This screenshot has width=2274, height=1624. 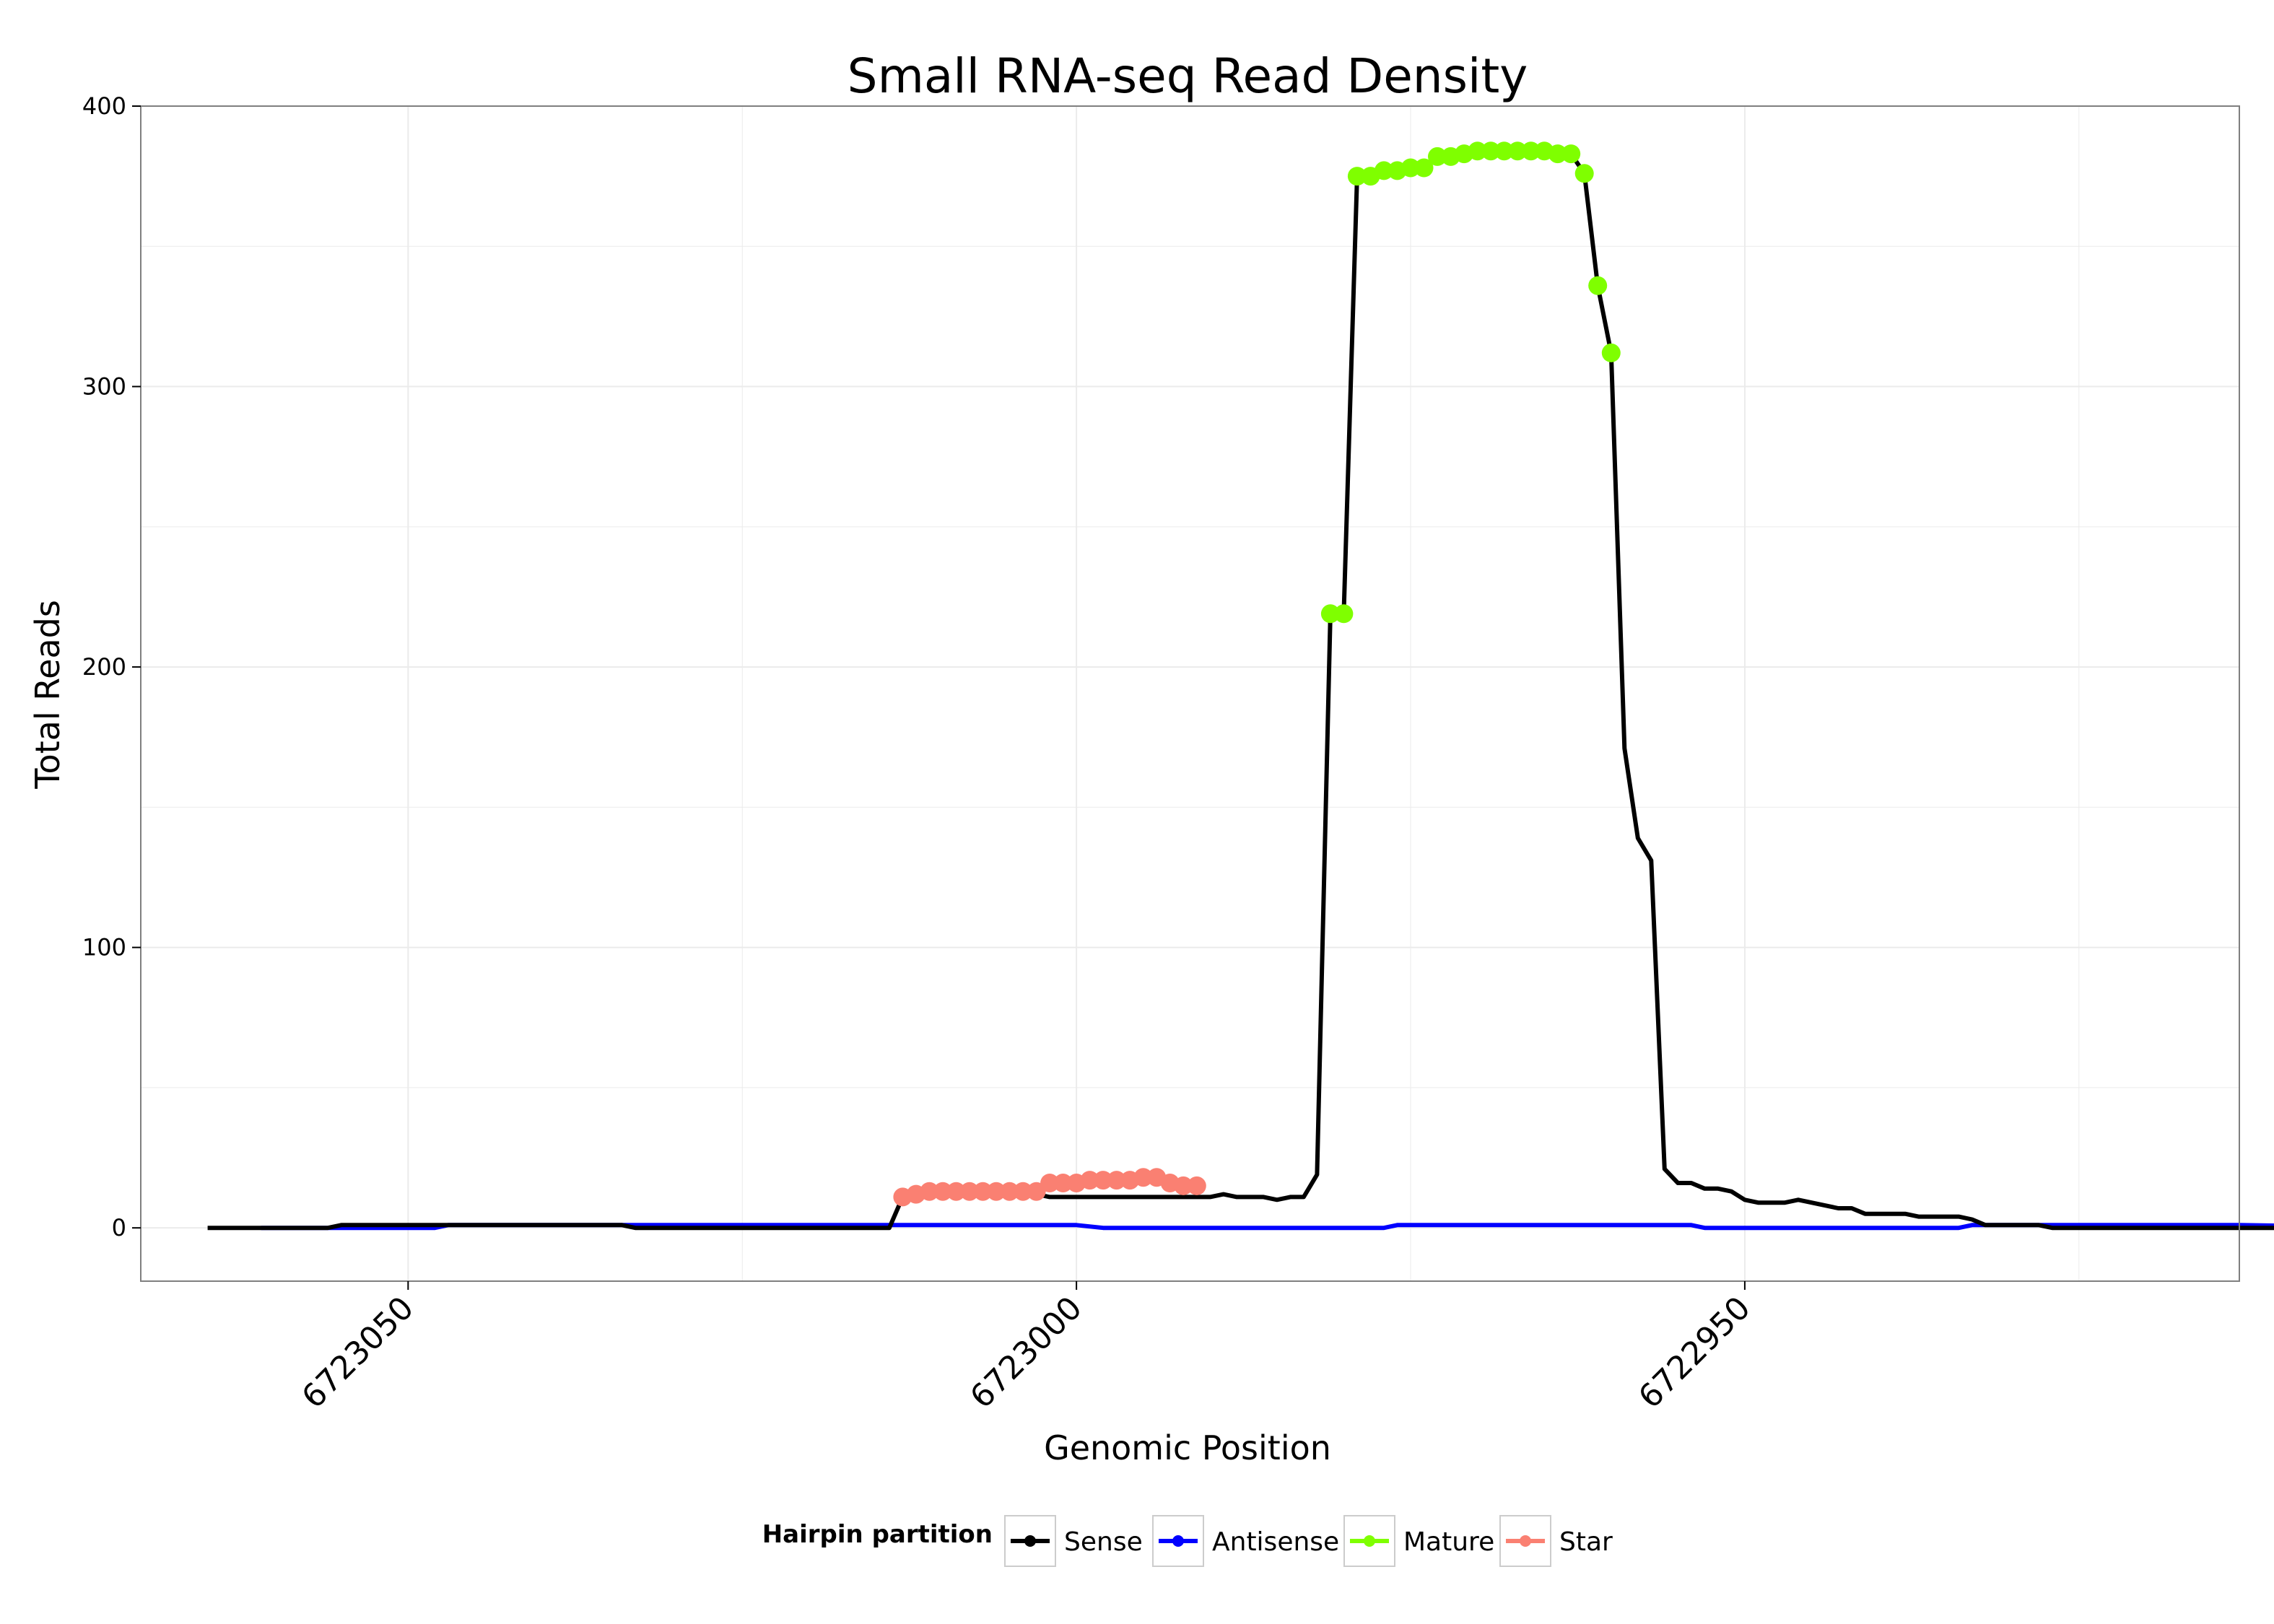 What do you see at coordinates (1586, 1542) in the screenshot?
I see `legend-label: Star` at bounding box center [1586, 1542].